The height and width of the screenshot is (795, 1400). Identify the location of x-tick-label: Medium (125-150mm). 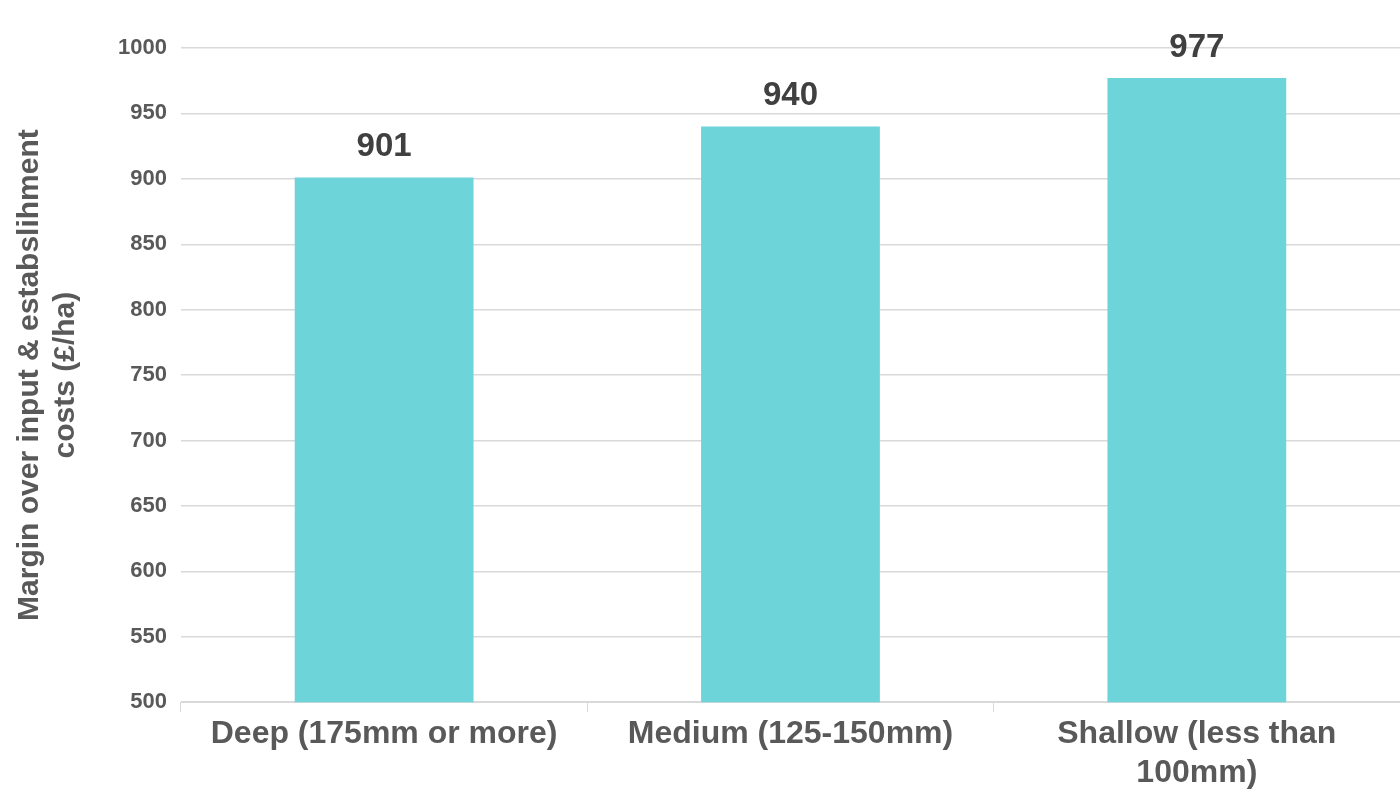
(790, 732).